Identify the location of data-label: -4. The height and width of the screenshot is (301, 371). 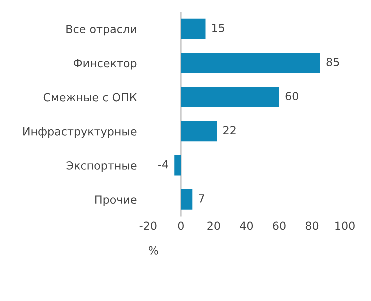
(163, 164).